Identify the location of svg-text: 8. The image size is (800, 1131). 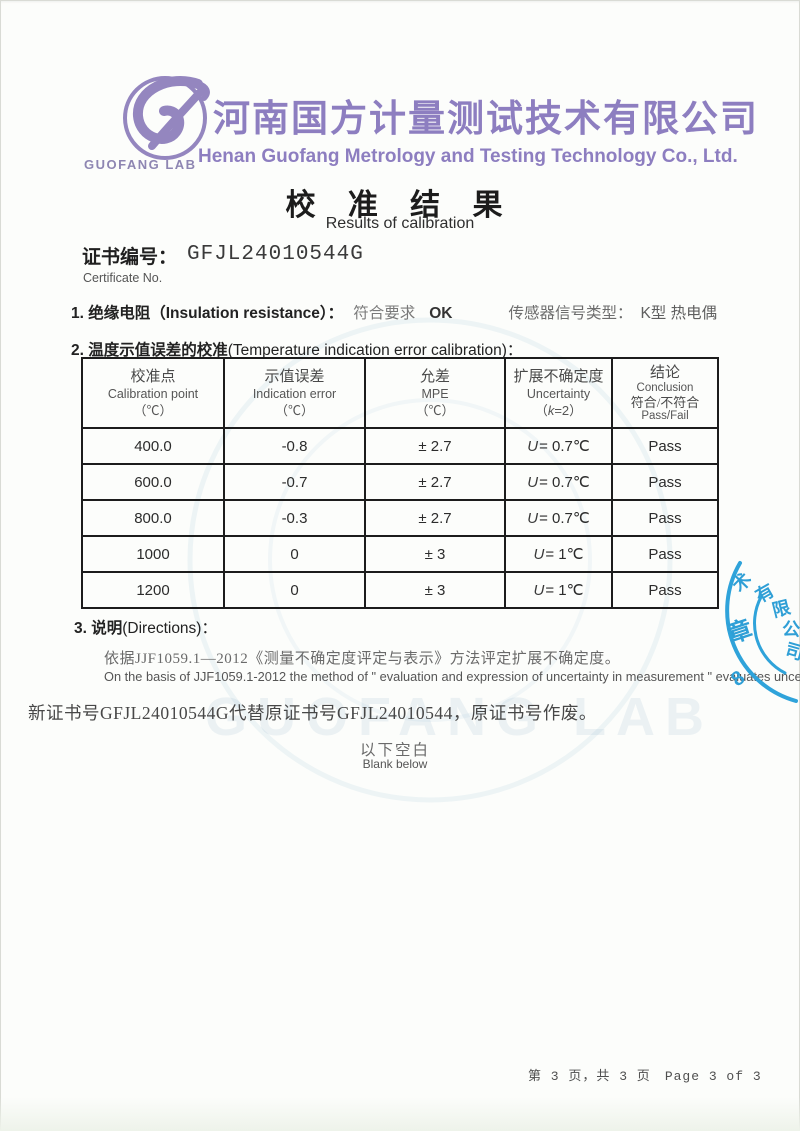
(738, 679).